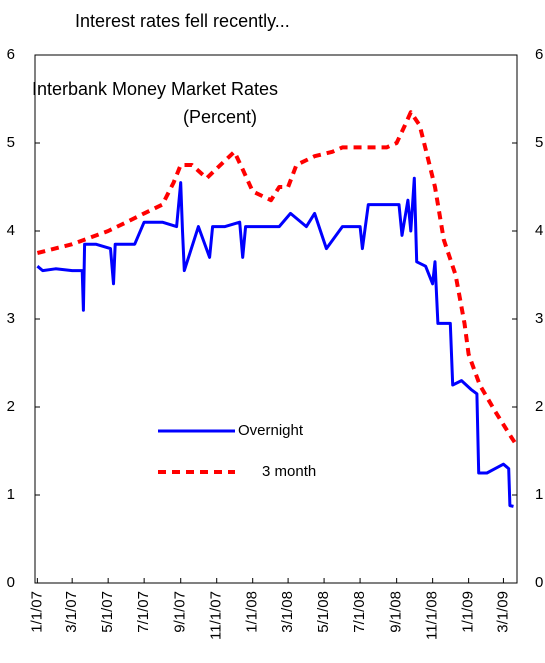  Describe the element at coordinates (252, 612) in the screenshot. I see `x-tick-label: 1/1/08` at that location.